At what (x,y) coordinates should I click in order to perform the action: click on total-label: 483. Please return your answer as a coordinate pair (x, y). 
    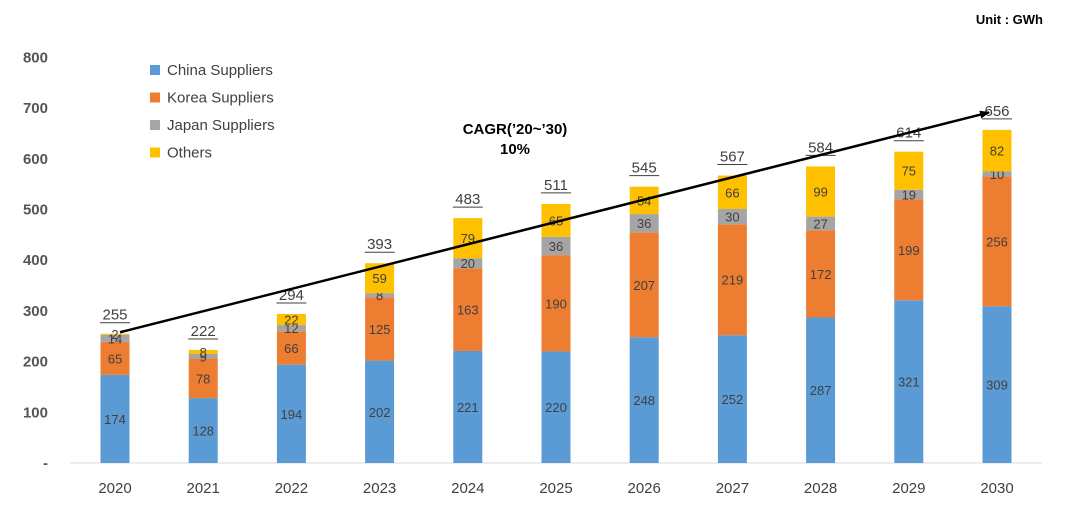
    Looking at the image, I should click on (467, 199).